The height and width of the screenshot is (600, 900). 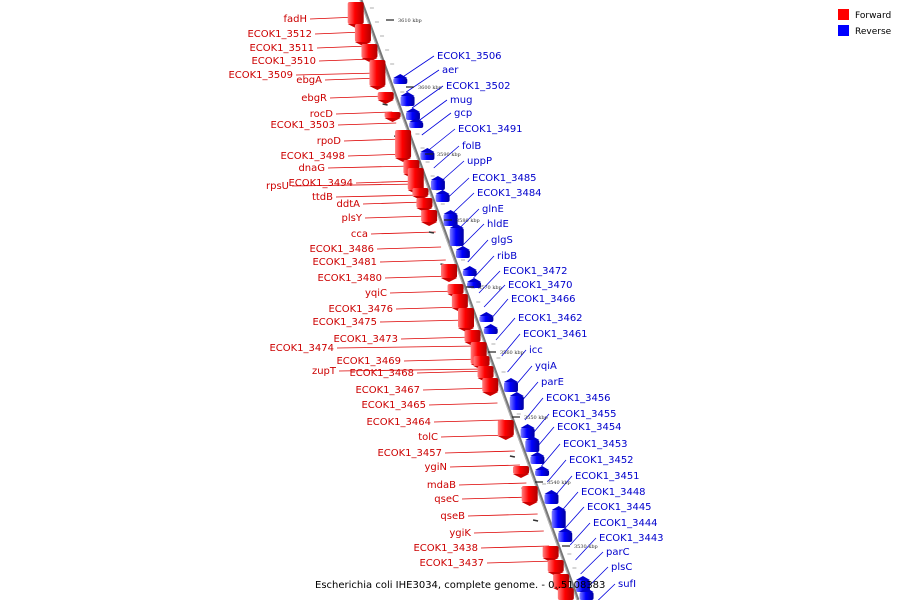 What do you see at coordinates (451, 563) in the screenshot?
I see `forward-gene-label: ECOK1_3437` at bounding box center [451, 563].